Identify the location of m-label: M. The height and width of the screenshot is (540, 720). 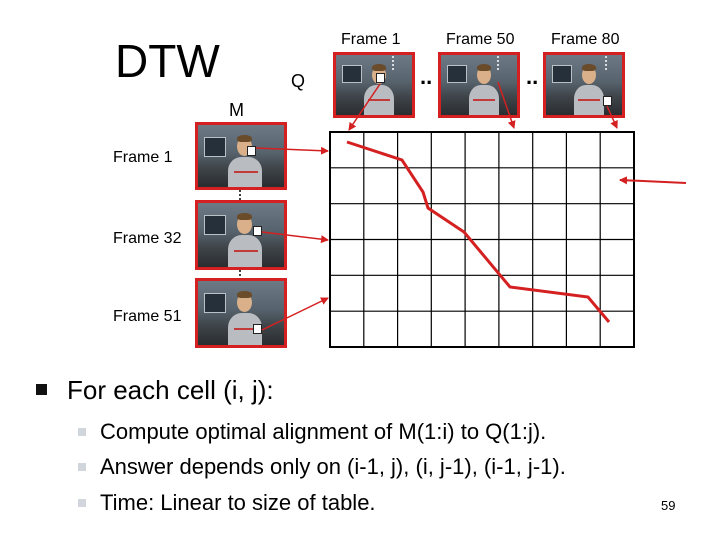
(236, 110).